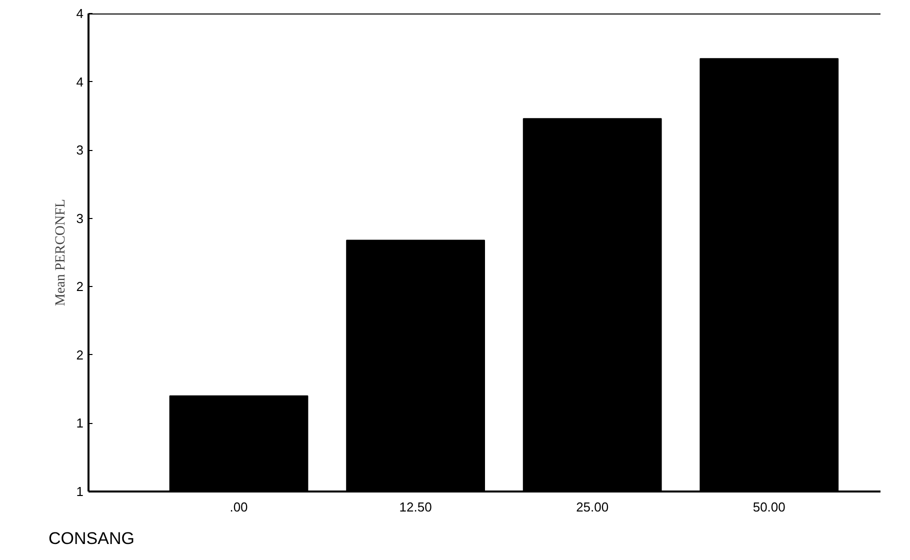  I want to click on x-tick-label: 50.00, so click(769, 507).